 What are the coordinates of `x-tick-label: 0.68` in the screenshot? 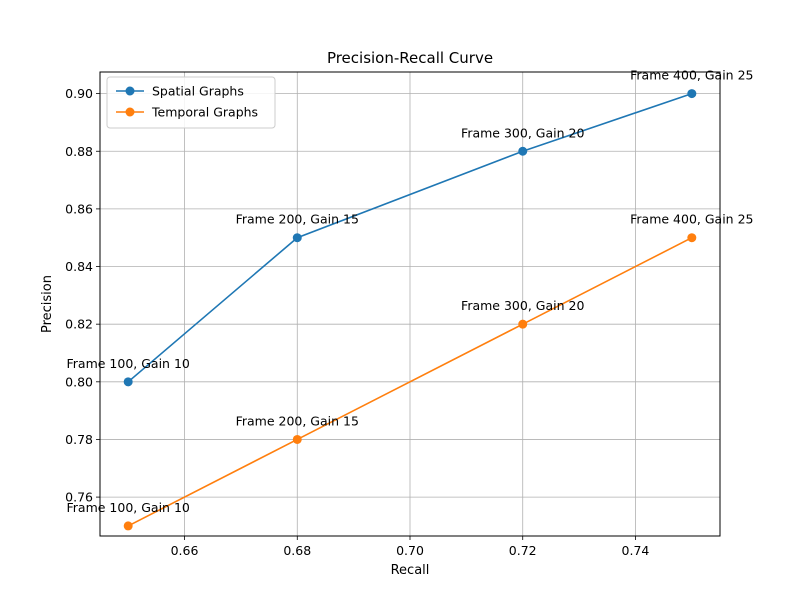 It's located at (297, 550).